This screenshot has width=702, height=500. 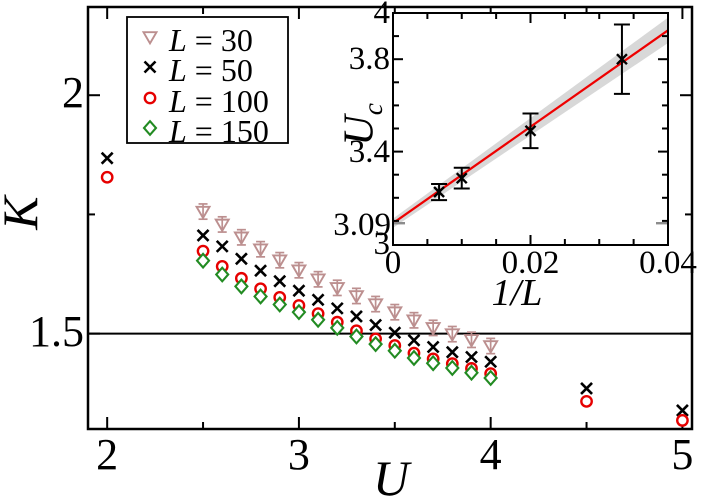 What do you see at coordinates (73, 93) in the screenshot?
I see `main-y-tick-label: 2` at bounding box center [73, 93].